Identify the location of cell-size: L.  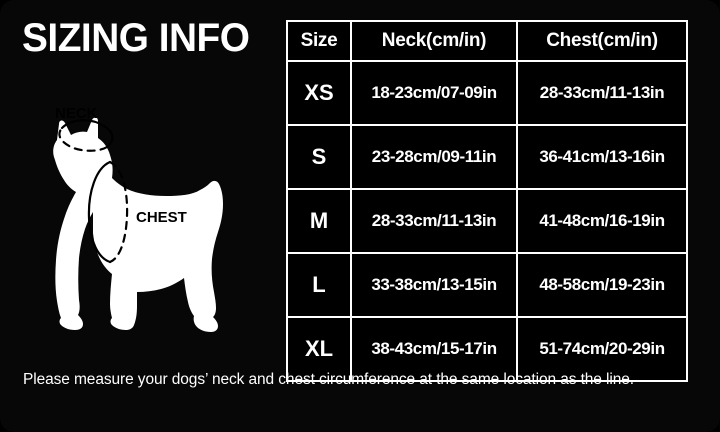
(319, 285).